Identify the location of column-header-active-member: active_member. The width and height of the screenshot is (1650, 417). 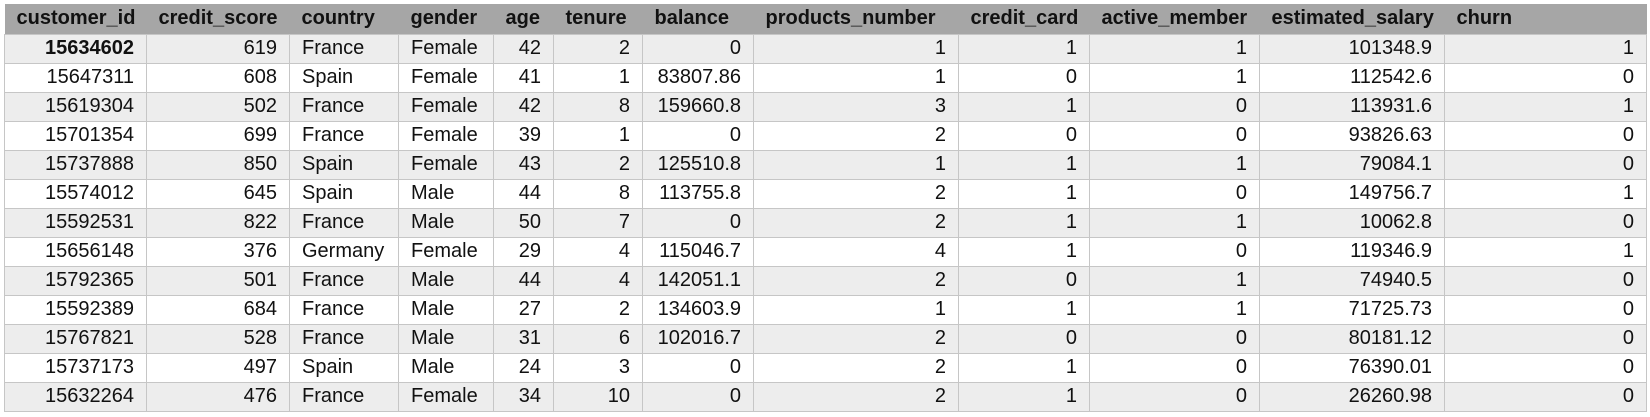
(1174, 19).